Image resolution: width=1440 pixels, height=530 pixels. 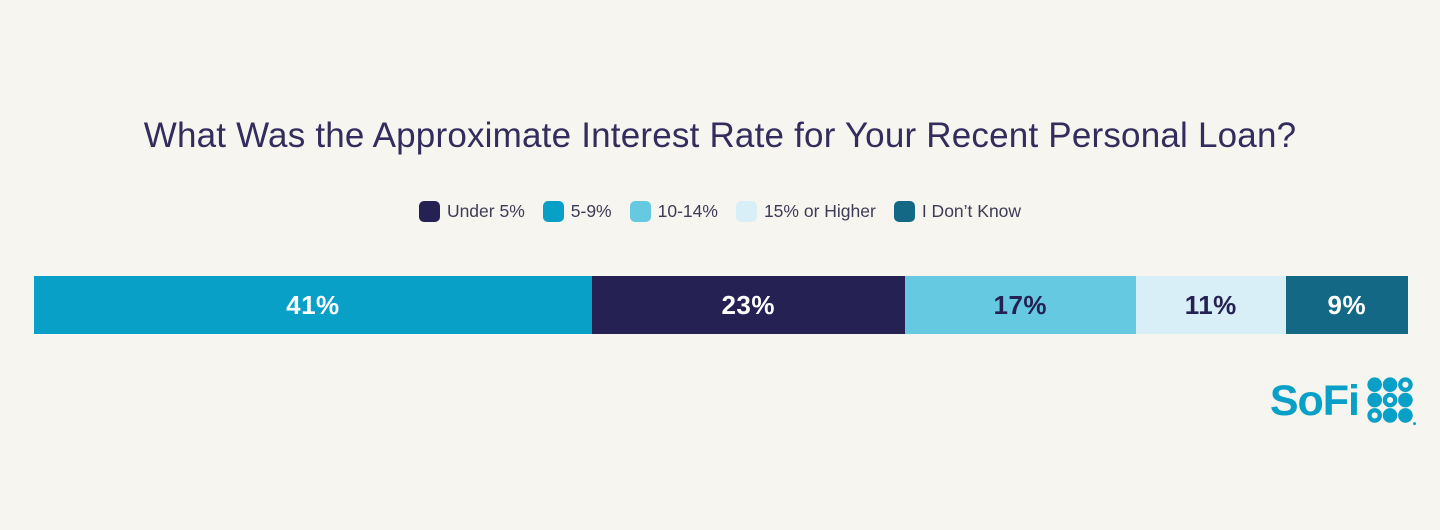 What do you see at coordinates (687, 211) in the screenshot?
I see `legend-label: 10-14%` at bounding box center [687, 211].